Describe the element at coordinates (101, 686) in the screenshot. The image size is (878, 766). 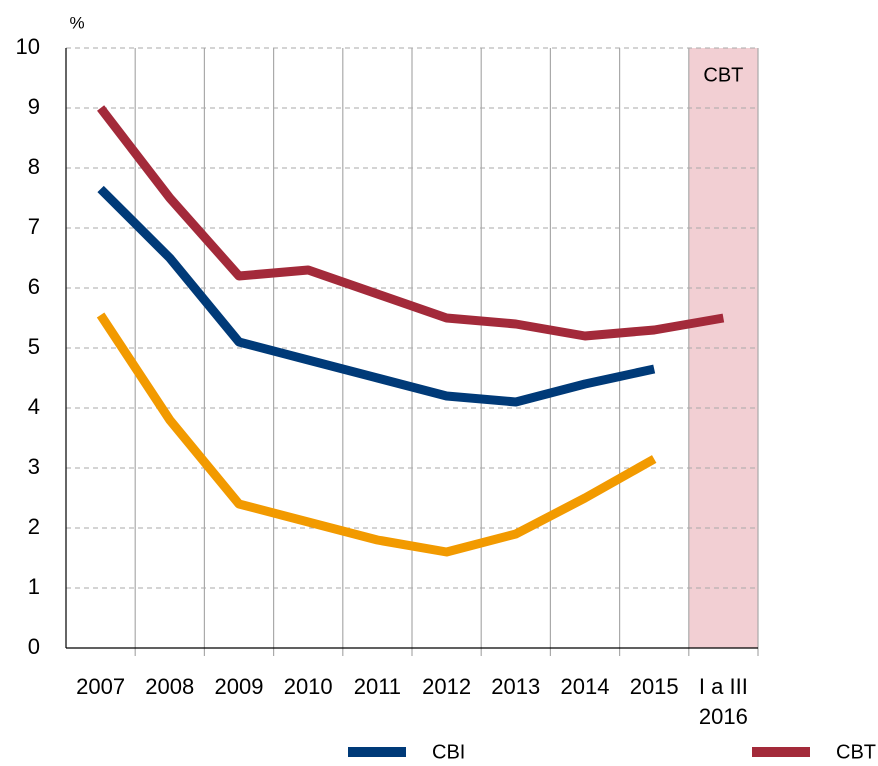
I see `x-tick-label: 2007` at that location.